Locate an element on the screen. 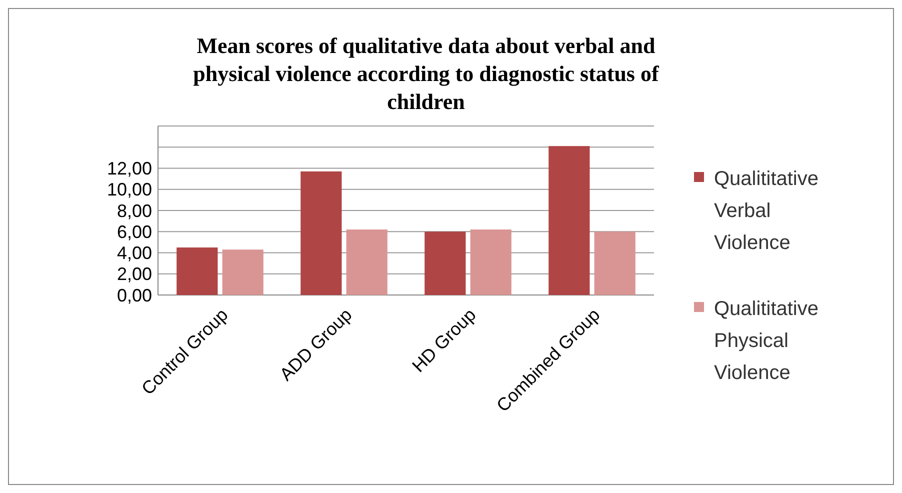 This screenshot has width=902, height=493. y-tick-label: 6,00 is located at coordinates (134, 232).